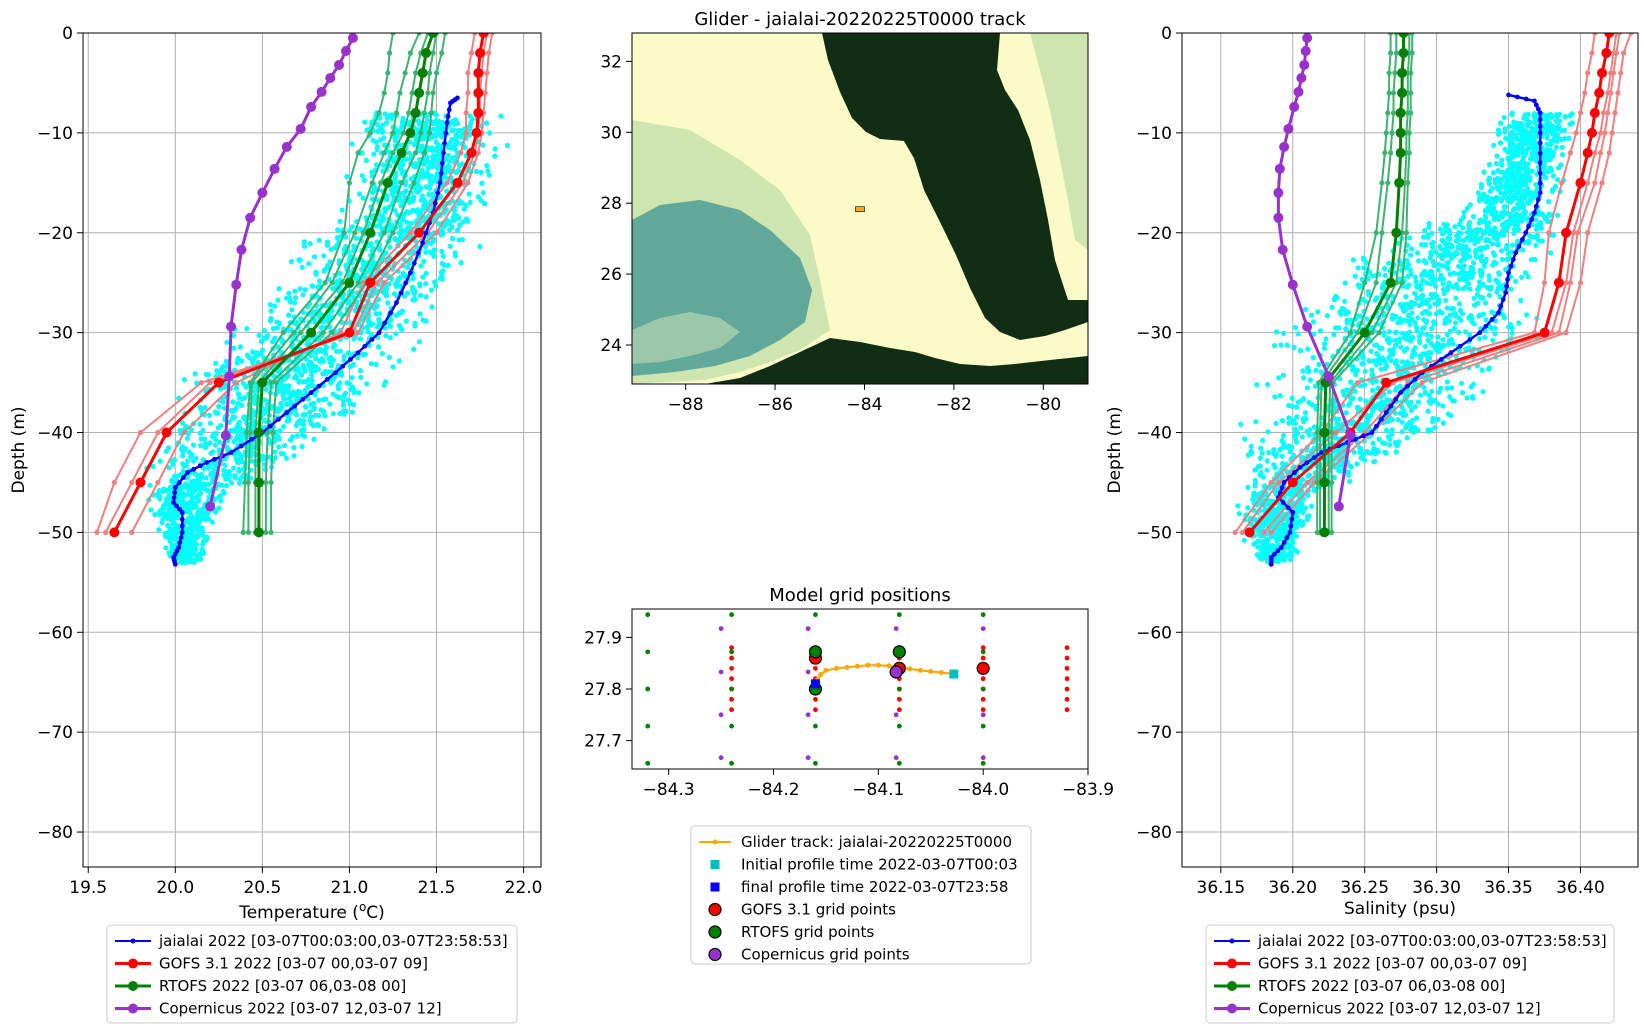  What do you see at coordinates (55, 533) in the screenshot?
I see `temperature-ytick-label: −50` at bounding box center [55, 533].